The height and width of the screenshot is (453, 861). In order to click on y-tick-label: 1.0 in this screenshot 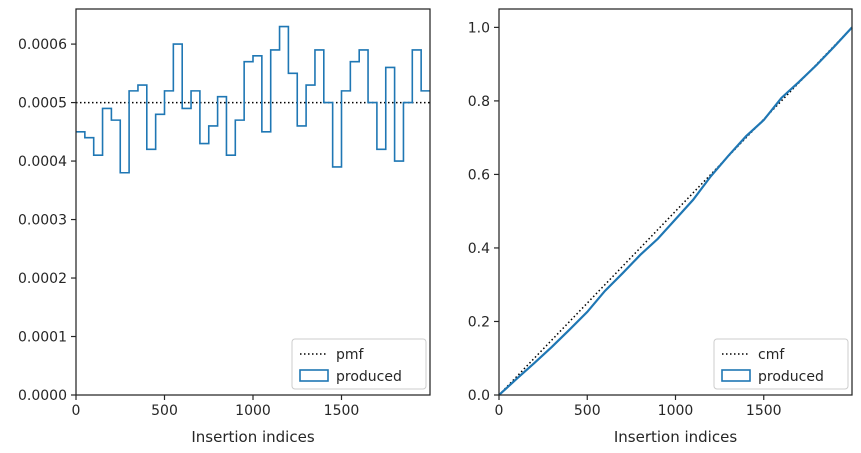, I will do `click(479, 28)`.